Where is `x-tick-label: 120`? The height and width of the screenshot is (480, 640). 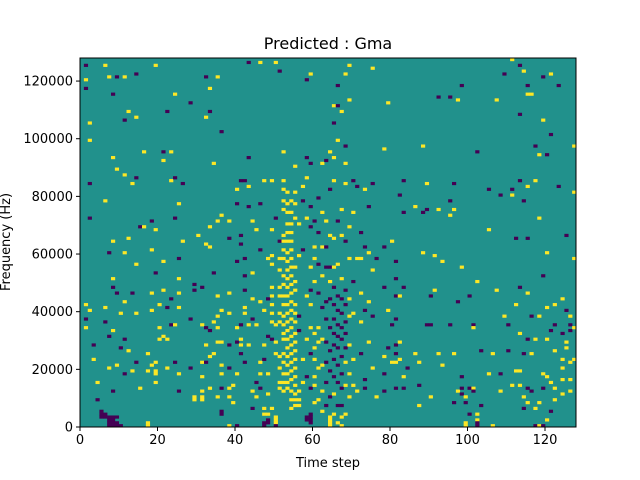 x-tick-label: 120 is located at coordinates (545, 440).